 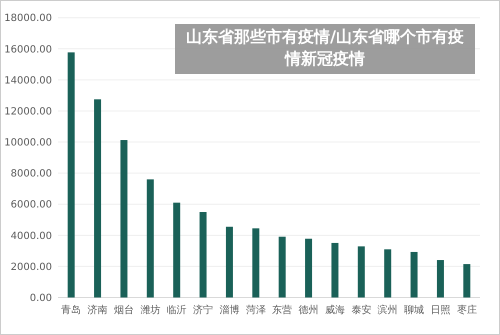 I want to click on x-tick-label: 枣庄, so click(x=466, y=310).